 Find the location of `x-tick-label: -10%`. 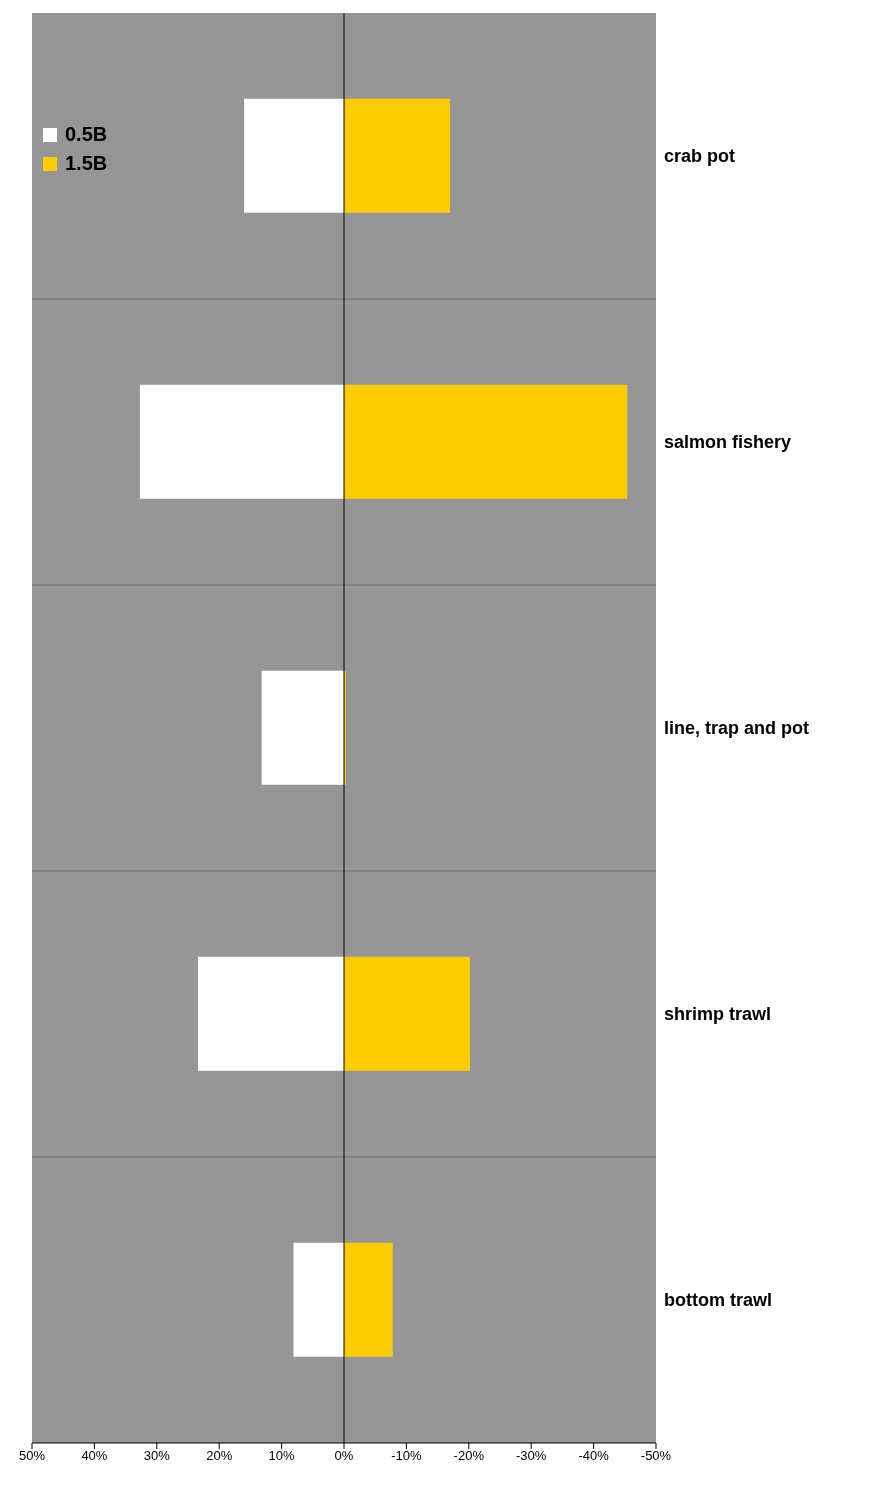

x-tick-label: -10% is located at coordinates (407, 1456).